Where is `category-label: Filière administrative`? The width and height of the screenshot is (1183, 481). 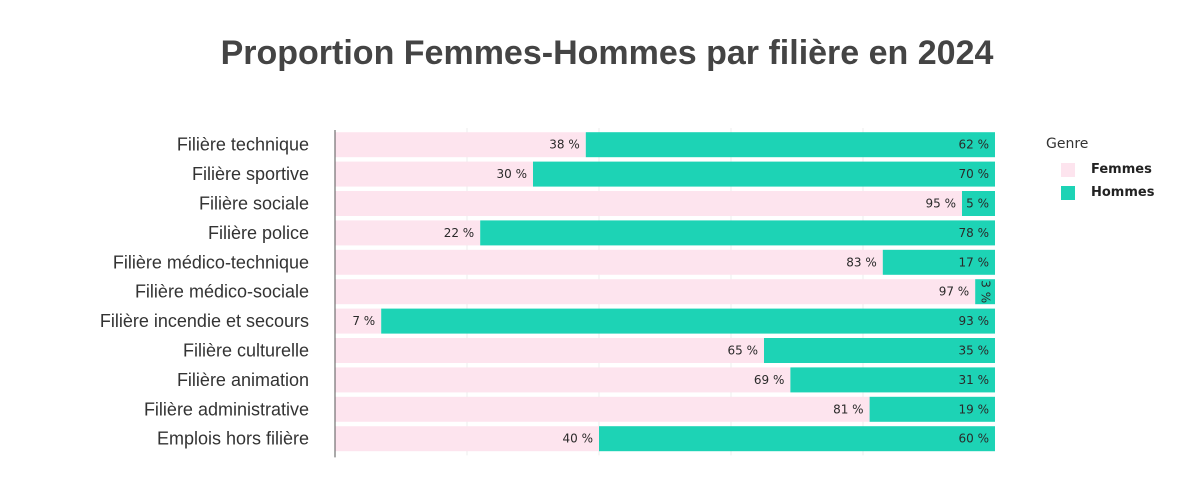
category-label: Filière administrative is located at coordinates (226, 409).